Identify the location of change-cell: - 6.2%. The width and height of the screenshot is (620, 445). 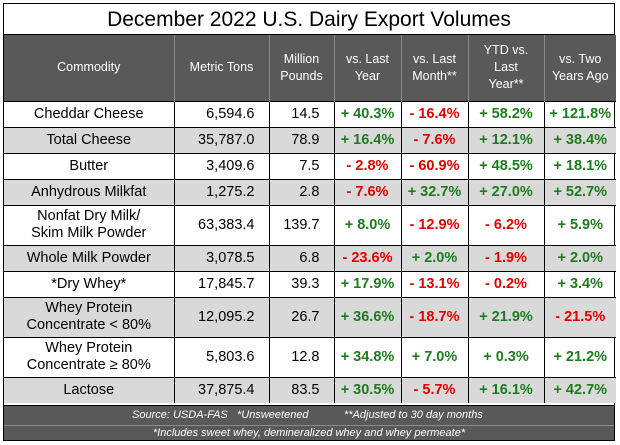
(505, 224).